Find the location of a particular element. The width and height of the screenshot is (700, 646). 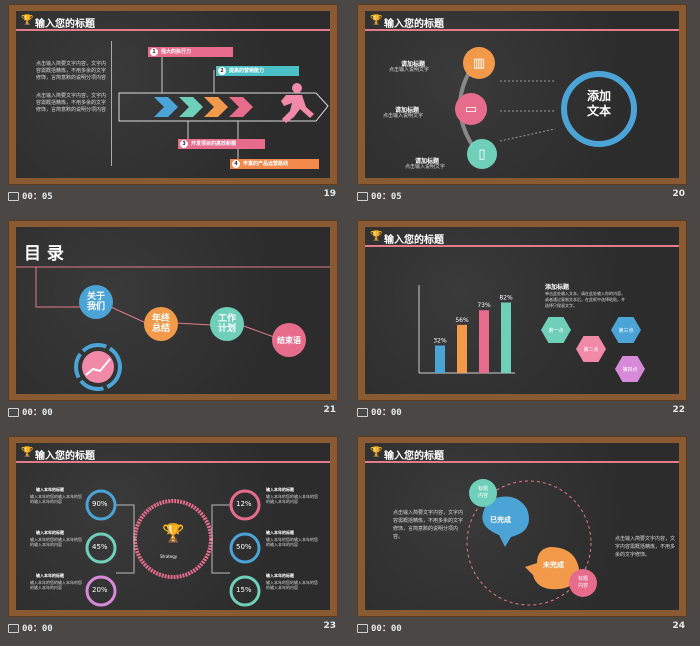

slide-number: 20 is located at coordinates (678, 194).